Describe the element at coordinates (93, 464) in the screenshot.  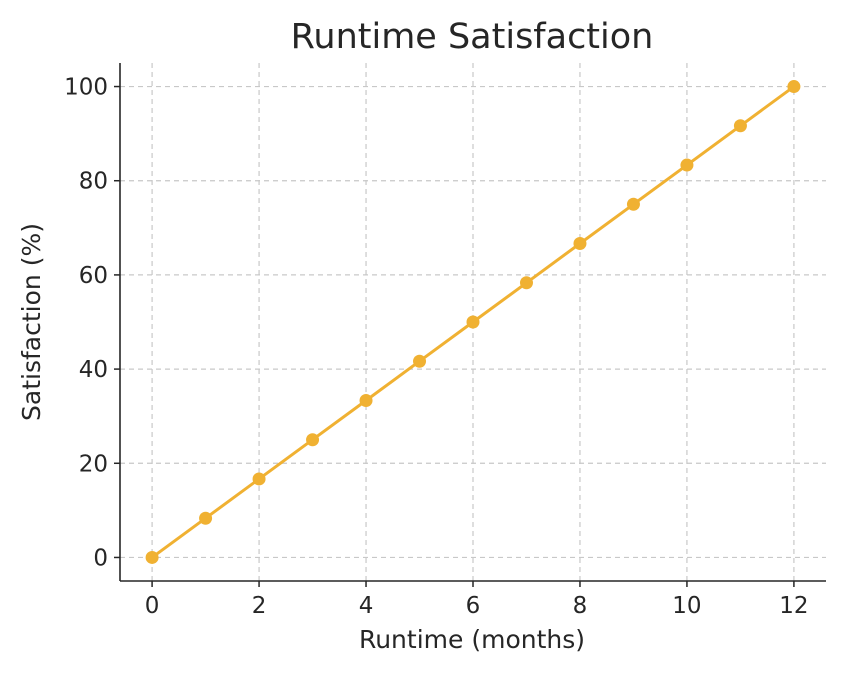
I see `y-tick-label: 20` at that location.